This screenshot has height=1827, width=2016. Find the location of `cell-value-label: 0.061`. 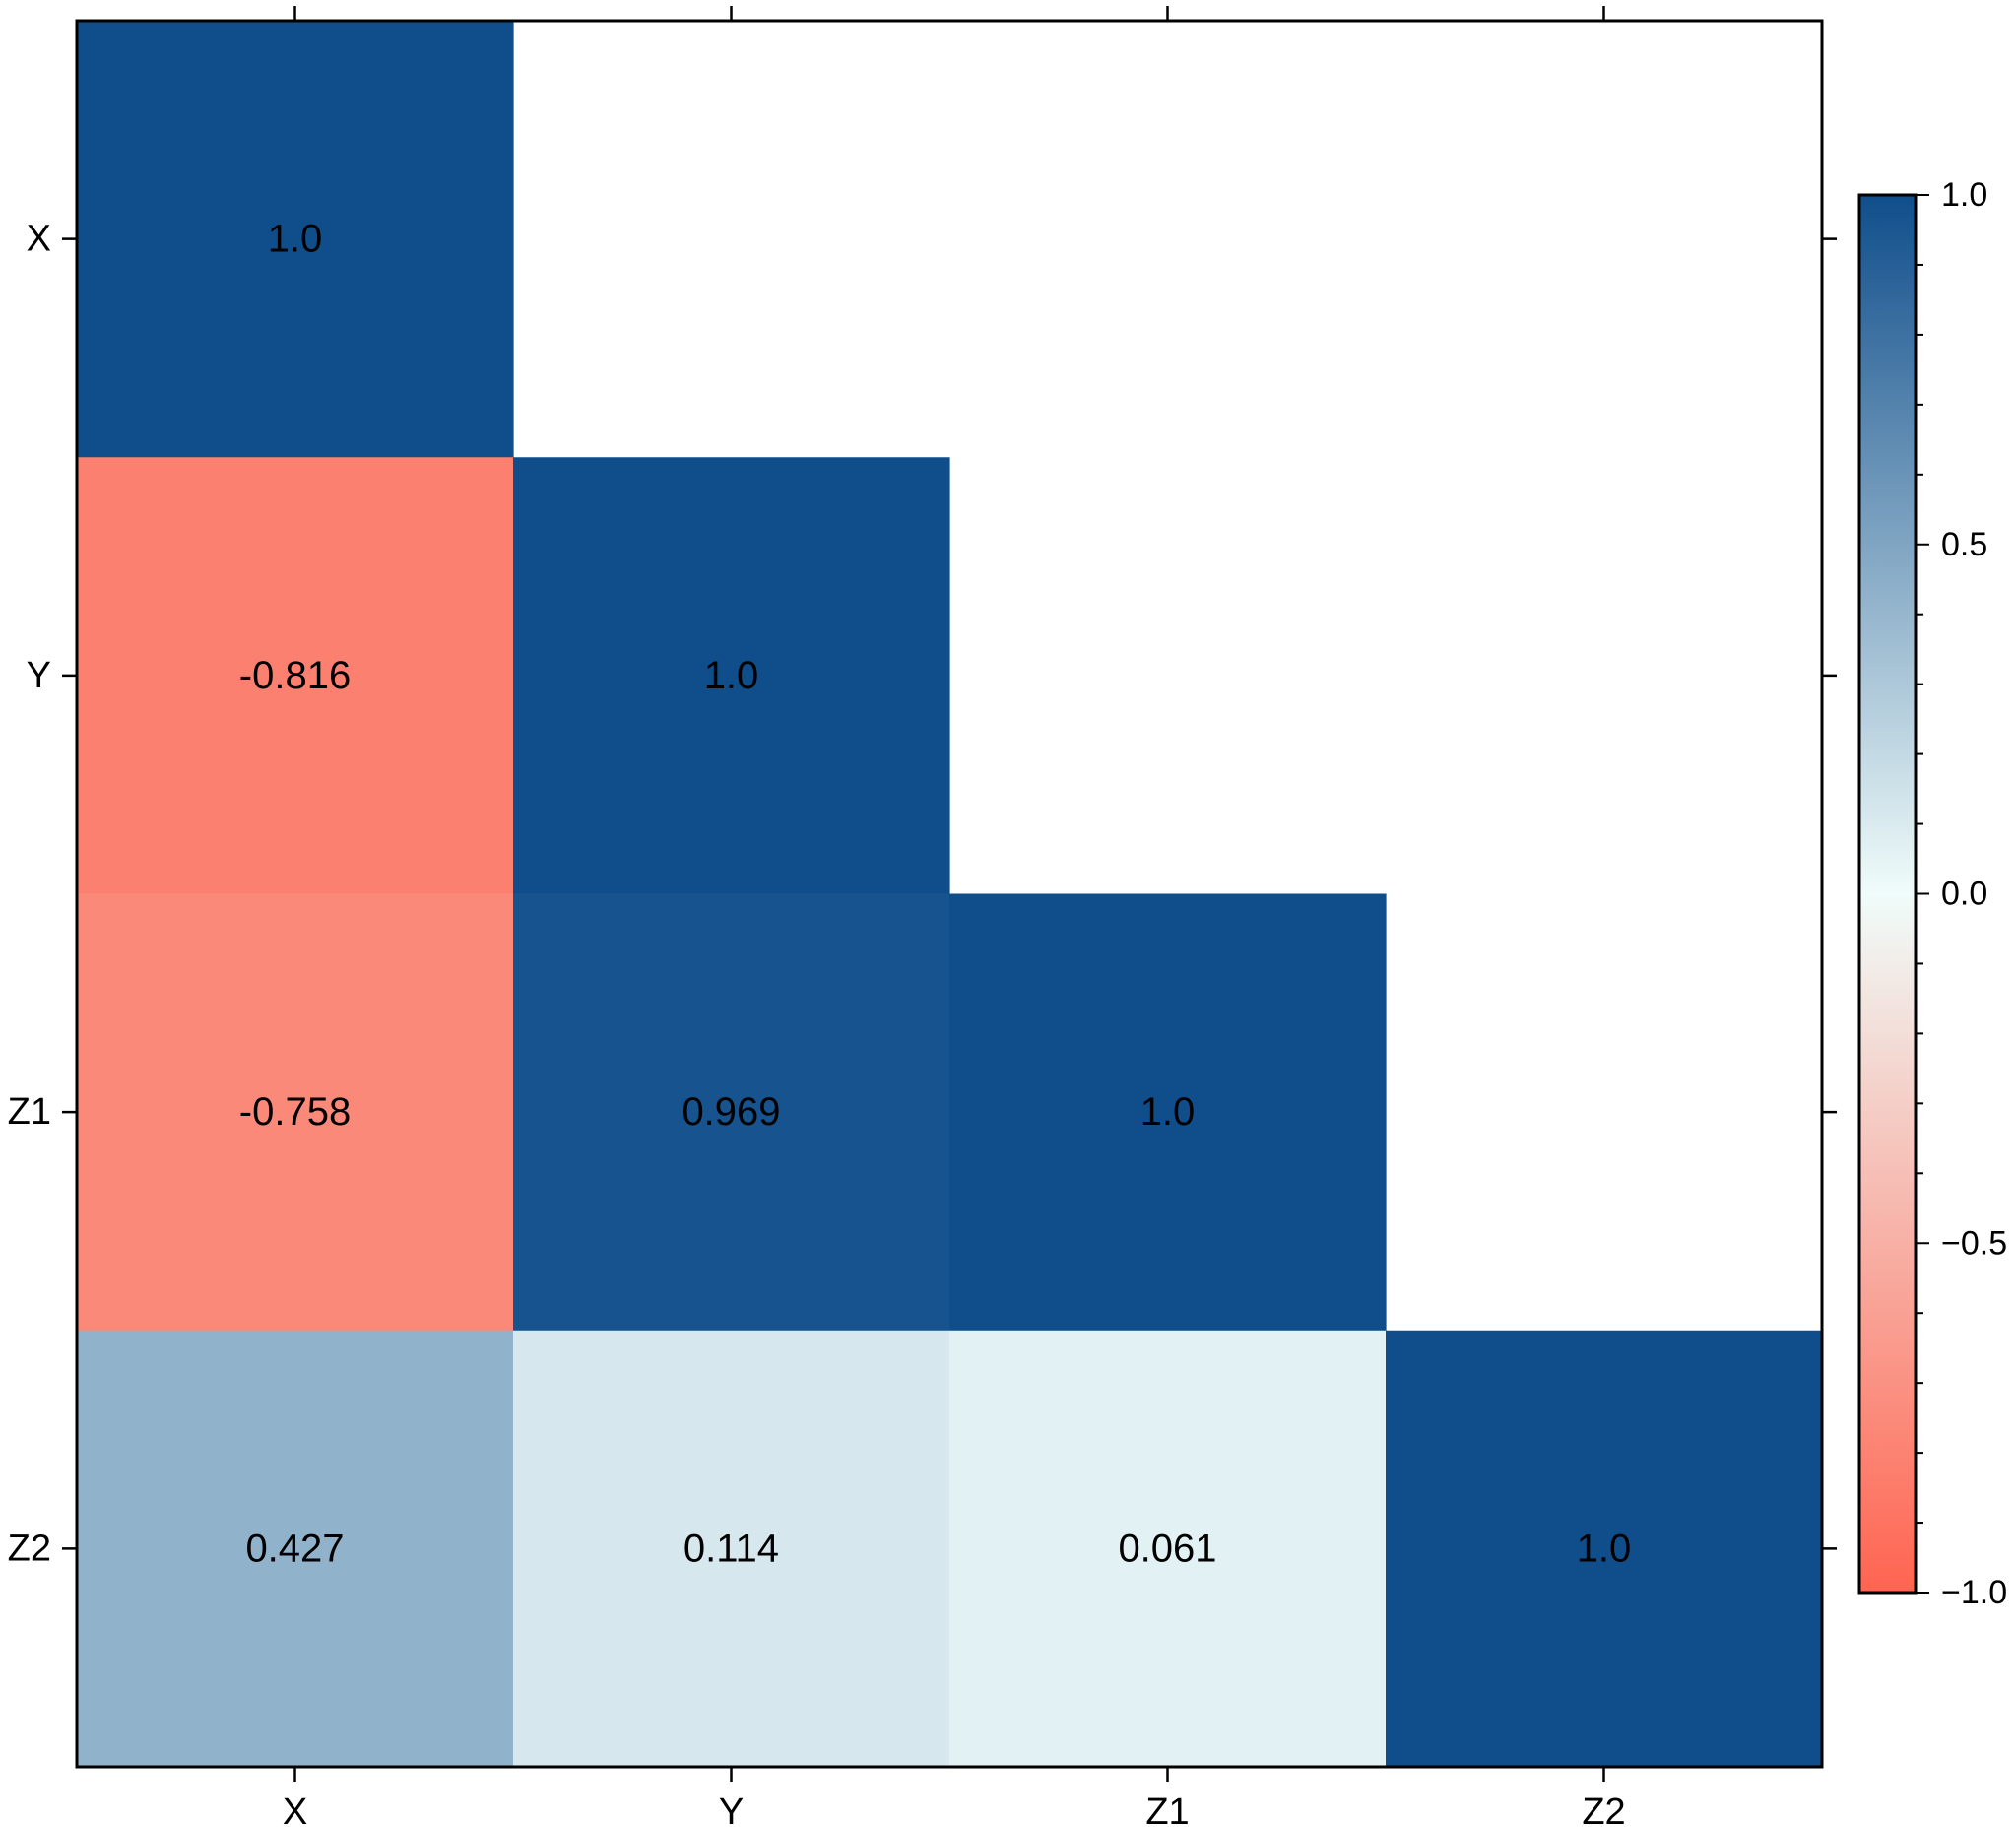

cell-value-label: 0.061 is located at coordinates (1167, 1548).